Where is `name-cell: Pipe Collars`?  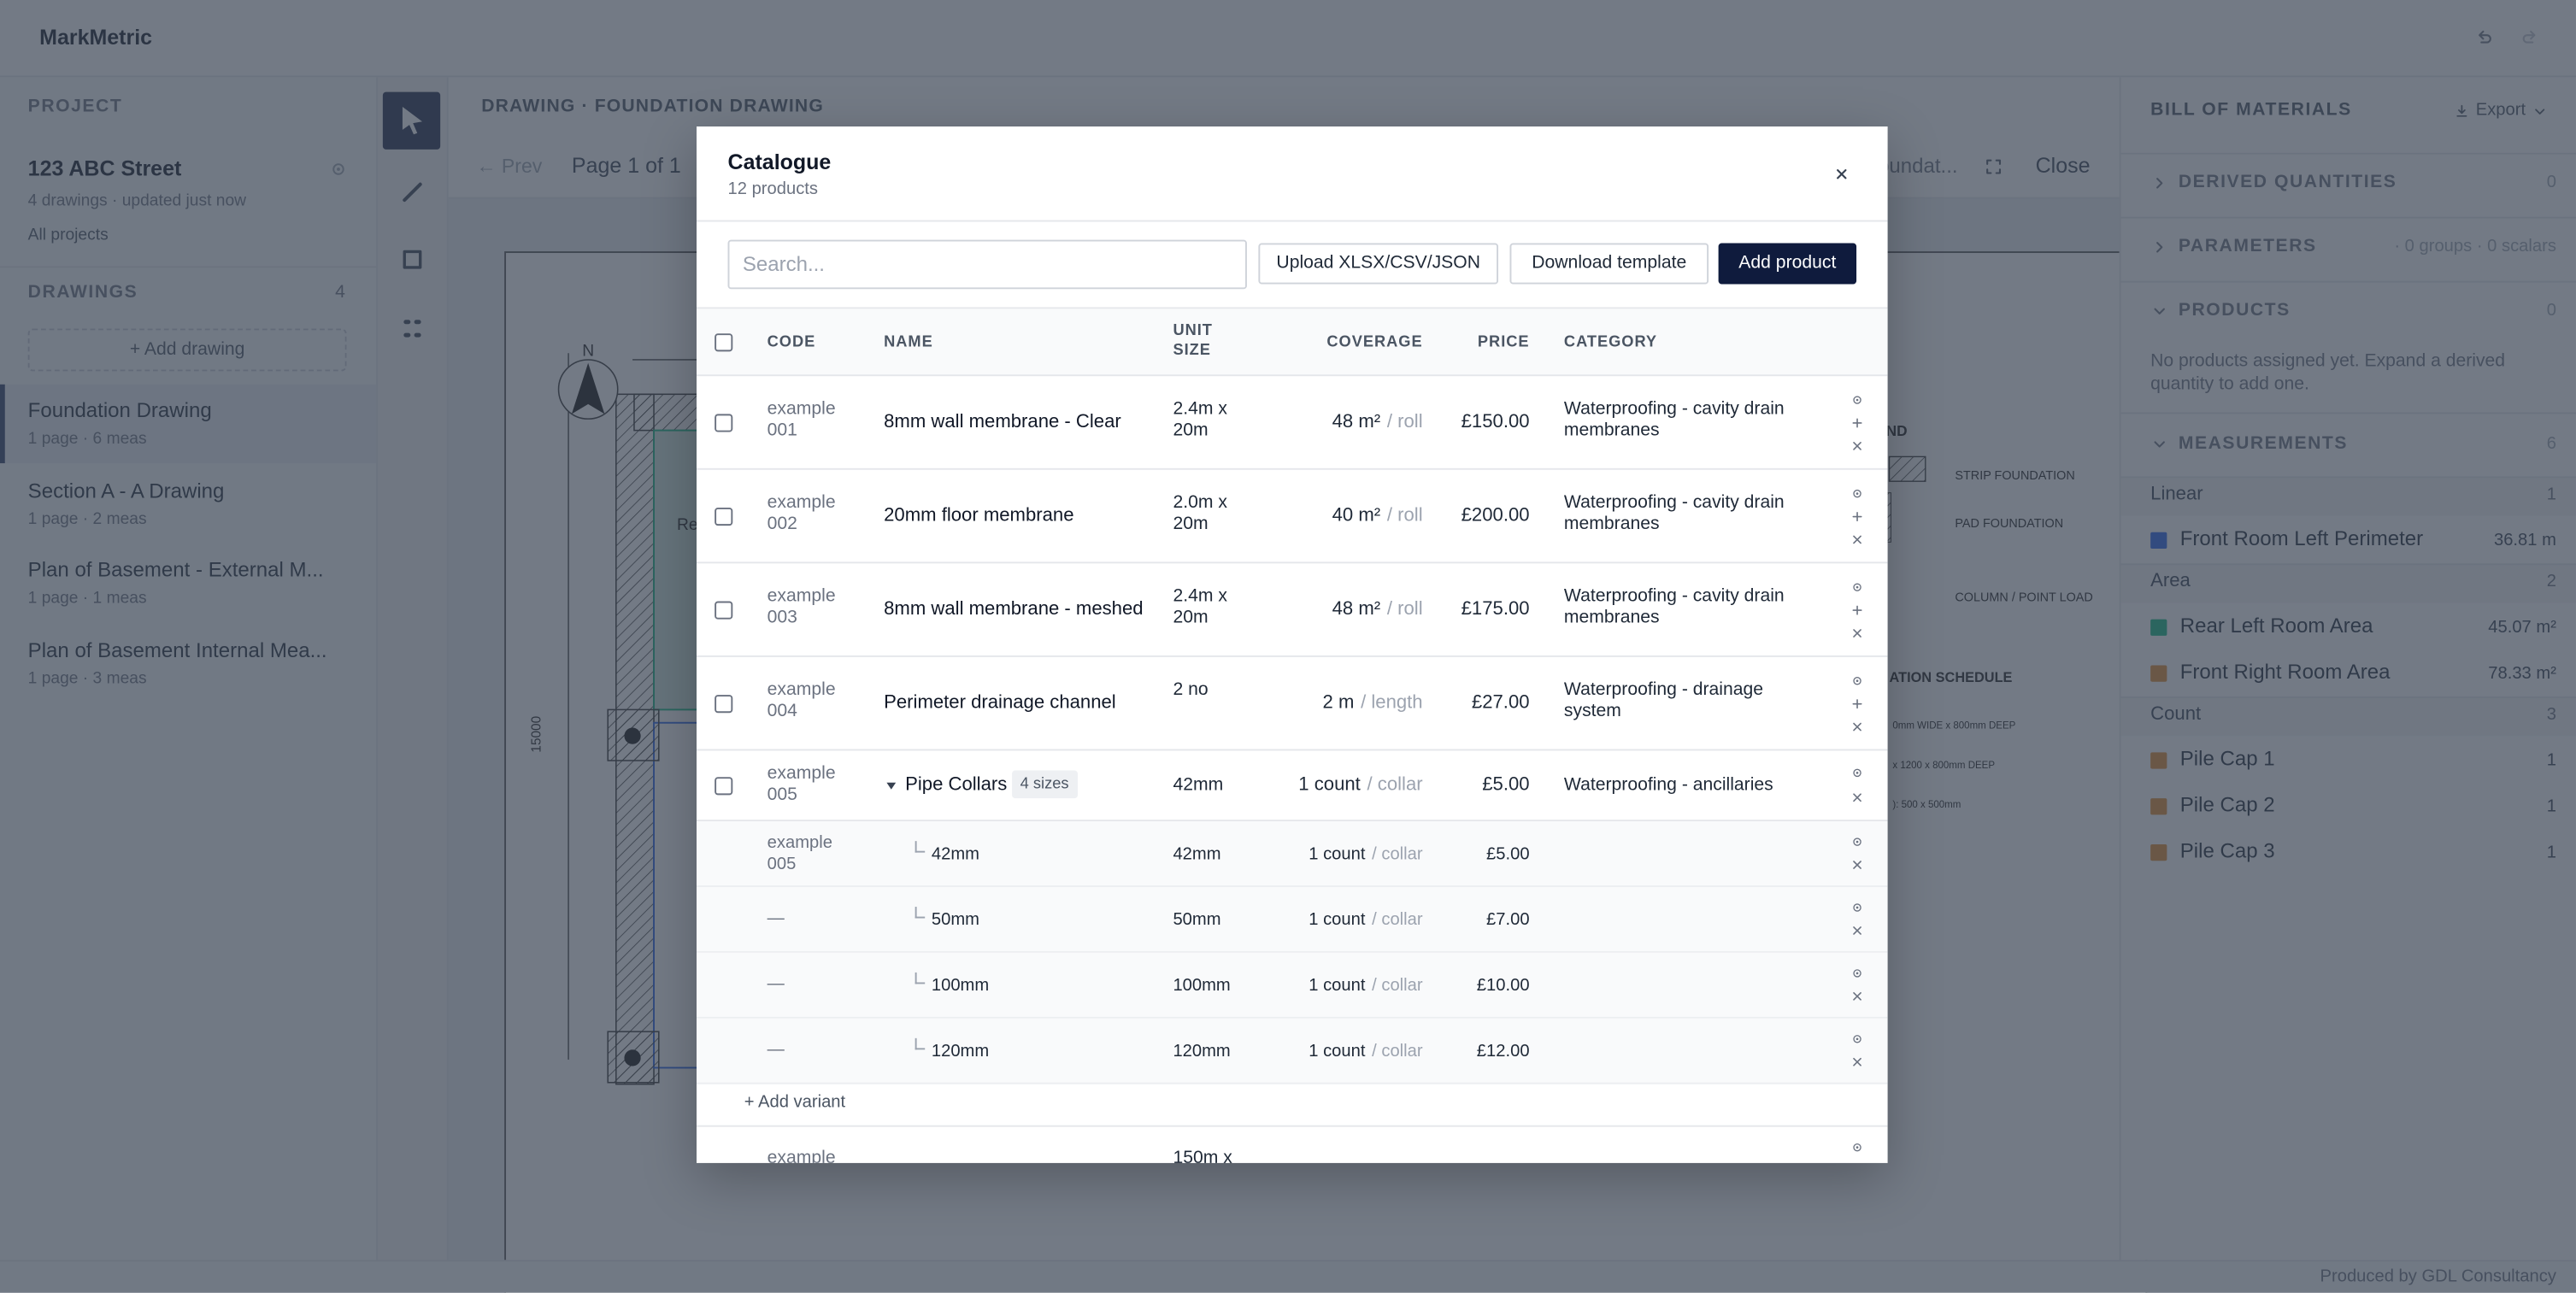
name-cell: Pipe Collars is located at coordinates (956, 785).